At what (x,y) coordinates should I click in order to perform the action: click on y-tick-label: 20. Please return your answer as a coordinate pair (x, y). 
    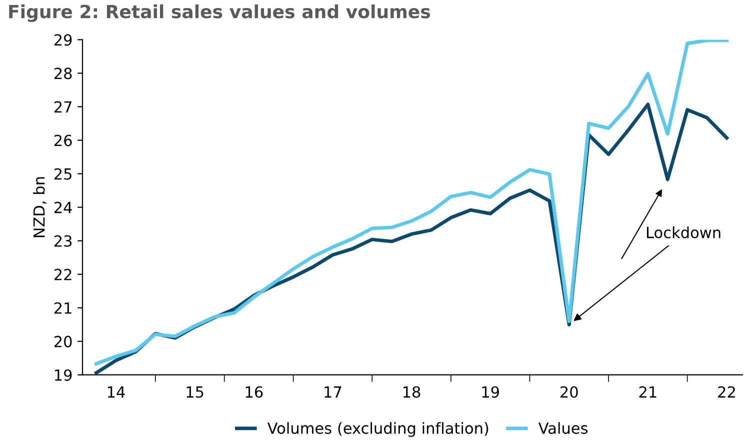
    Looking at the image, I should click on (63, 342).